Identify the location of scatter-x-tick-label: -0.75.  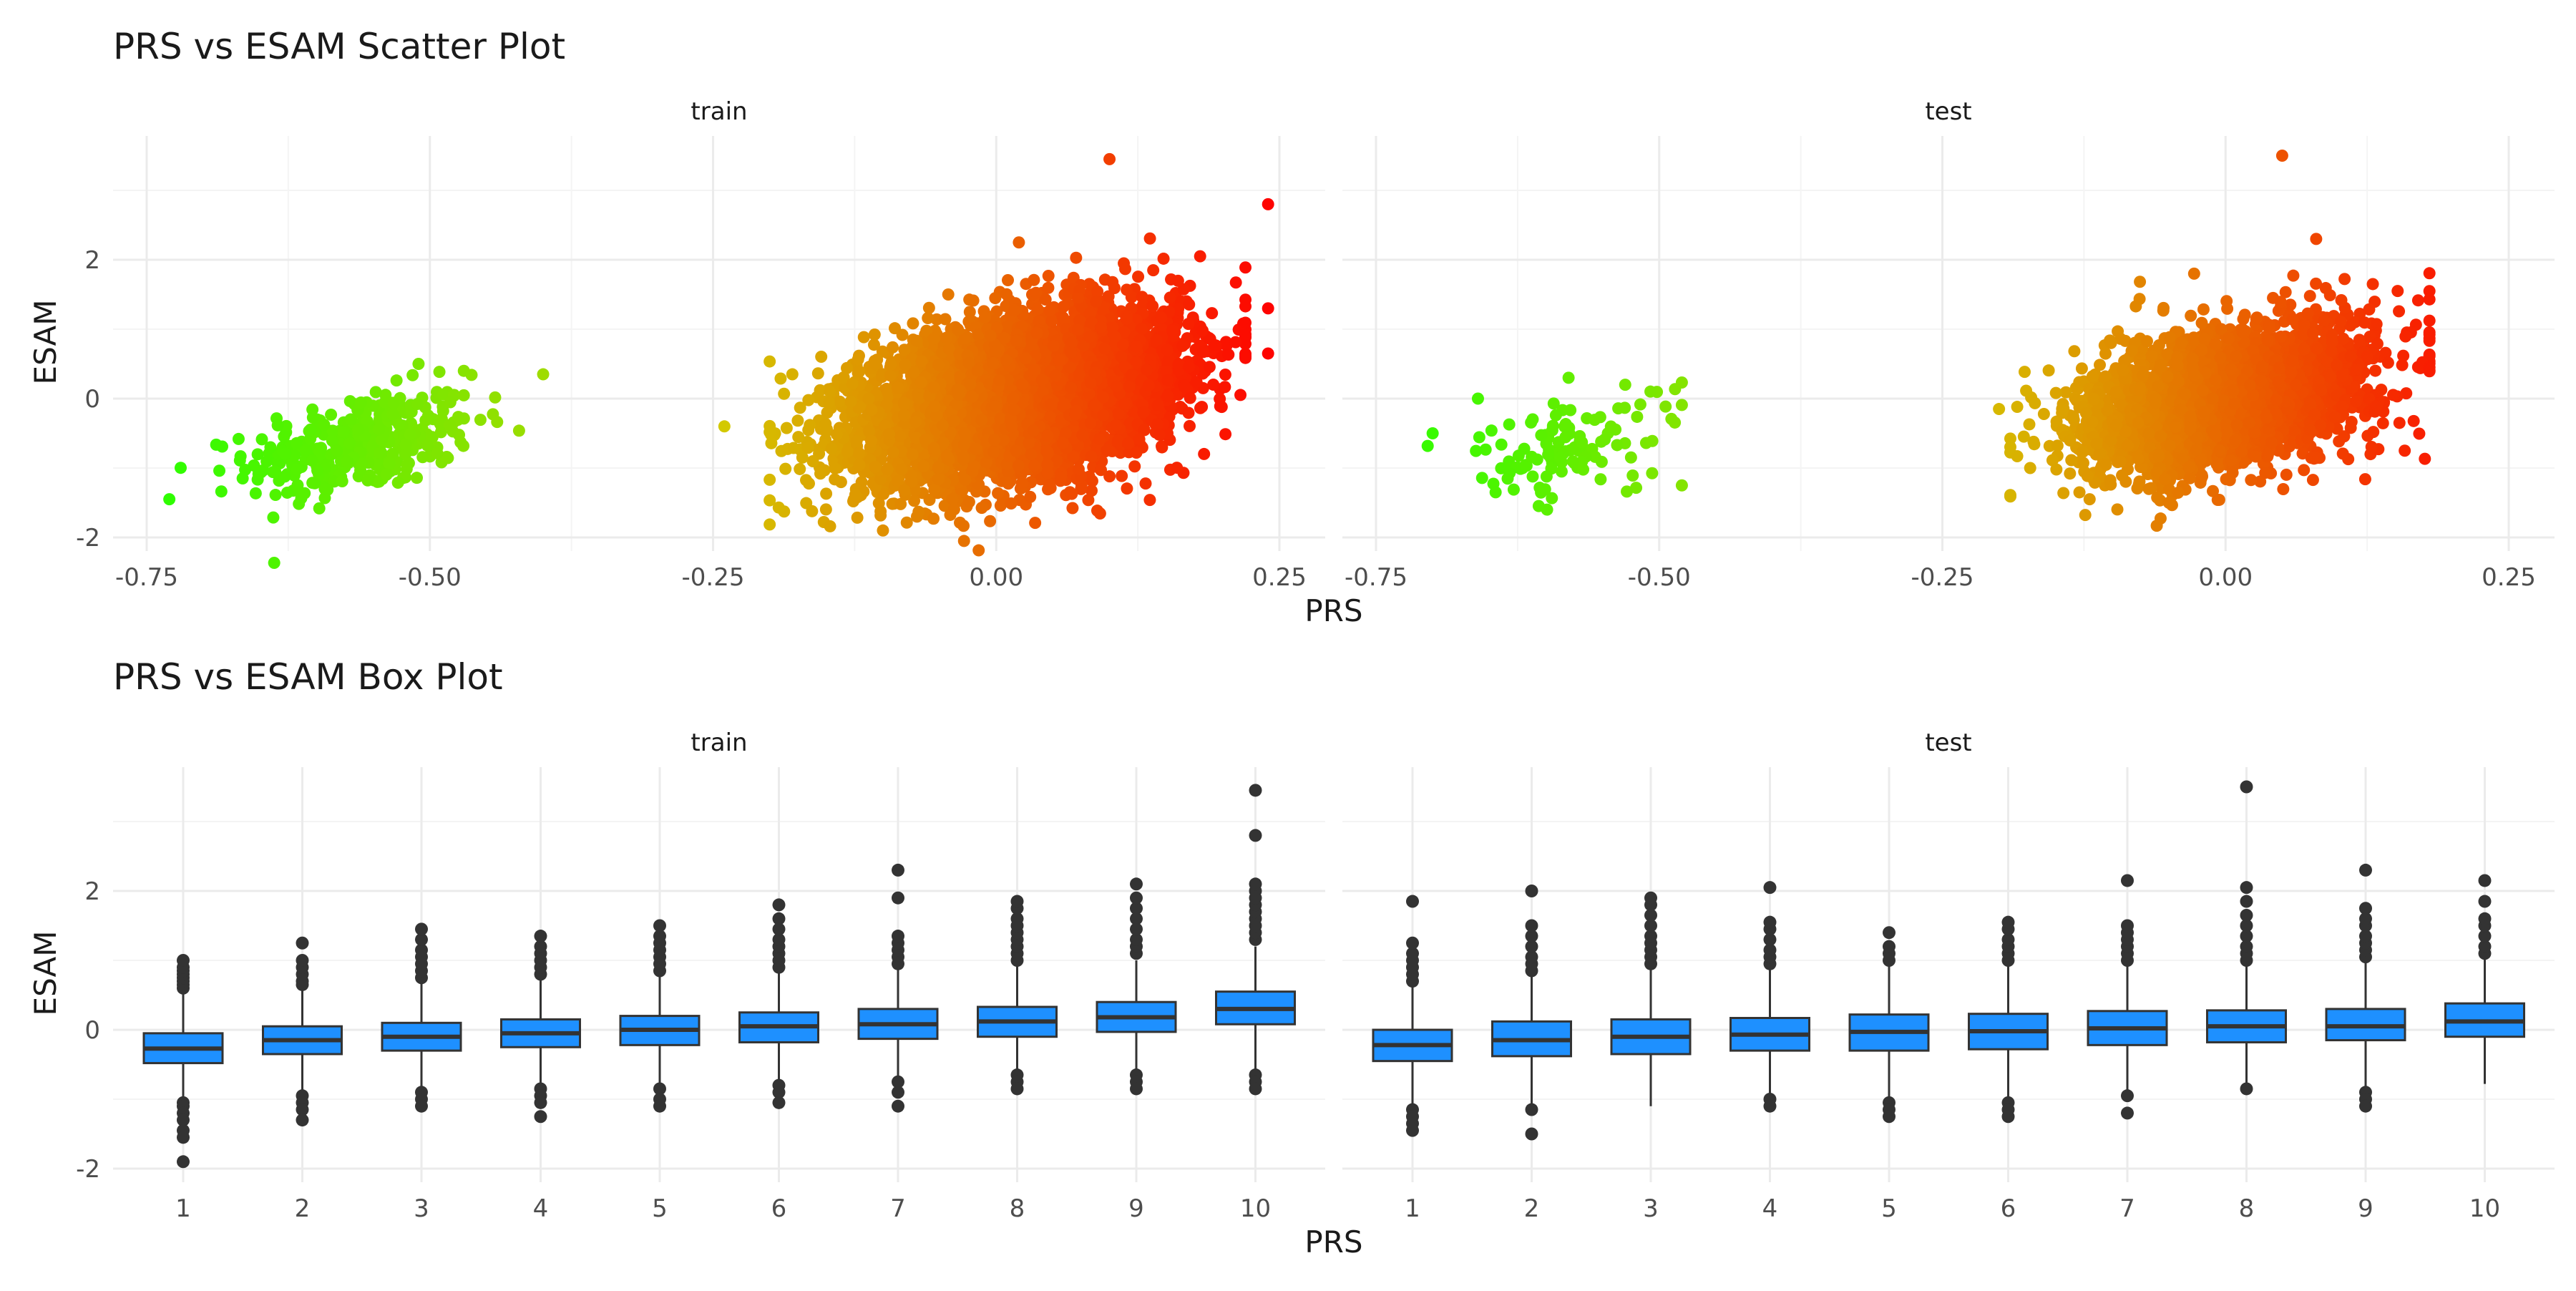
(146, 577).